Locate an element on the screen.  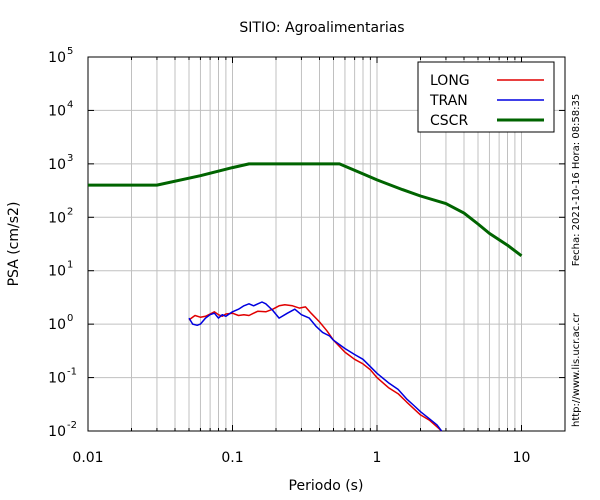
y-tick-label-exponent: 5 is located at coordinates (70, 51).